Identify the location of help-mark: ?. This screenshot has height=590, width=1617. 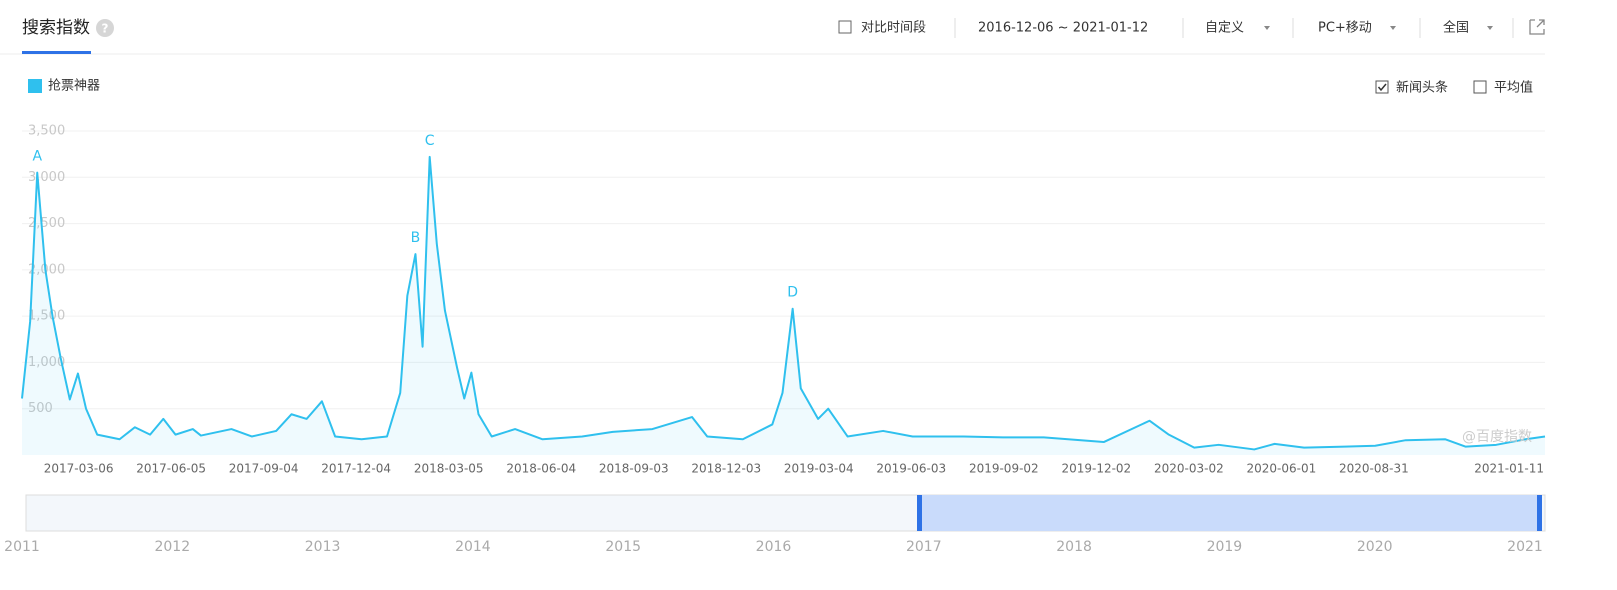
(105, 29).